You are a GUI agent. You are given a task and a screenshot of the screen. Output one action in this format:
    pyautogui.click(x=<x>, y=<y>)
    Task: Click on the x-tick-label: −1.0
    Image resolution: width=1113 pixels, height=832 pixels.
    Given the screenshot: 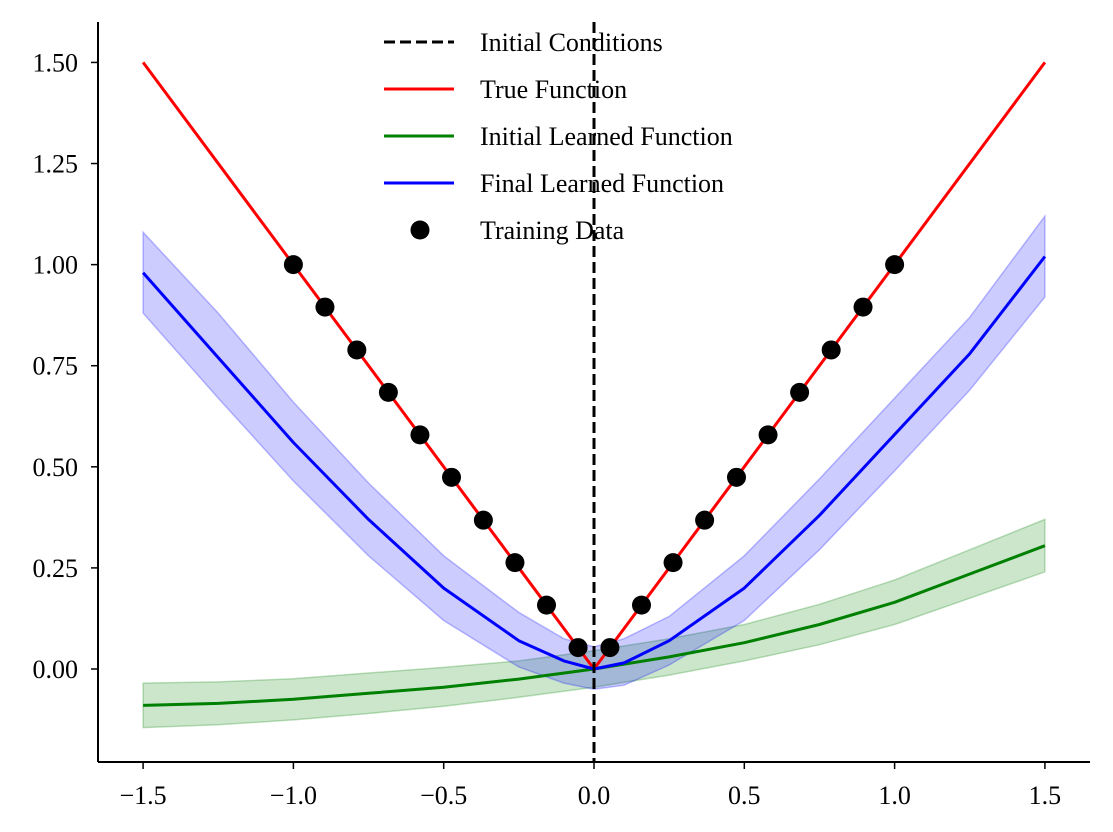 What is the action you would take?
    pyautogui.click(x=293, y=795)
    